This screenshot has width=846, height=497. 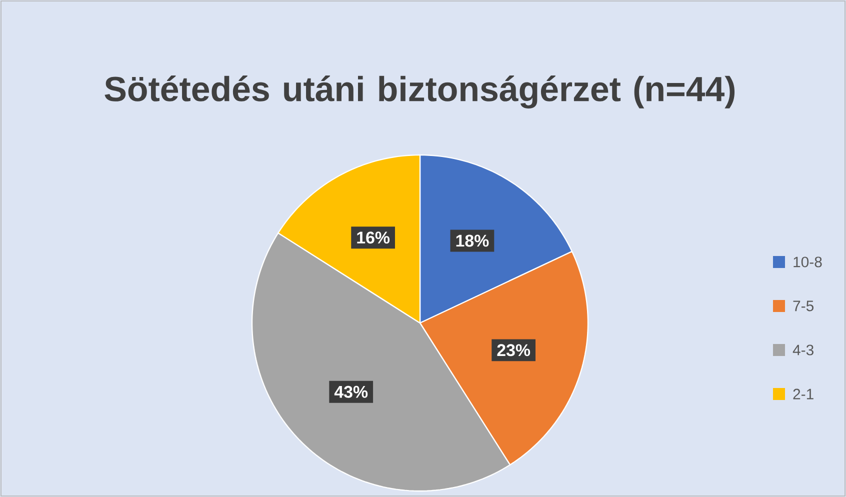 What do you see at coordinates (472, 240) in the screenshot?
I see `data-label: 18%` at bounding box center [472, 240].